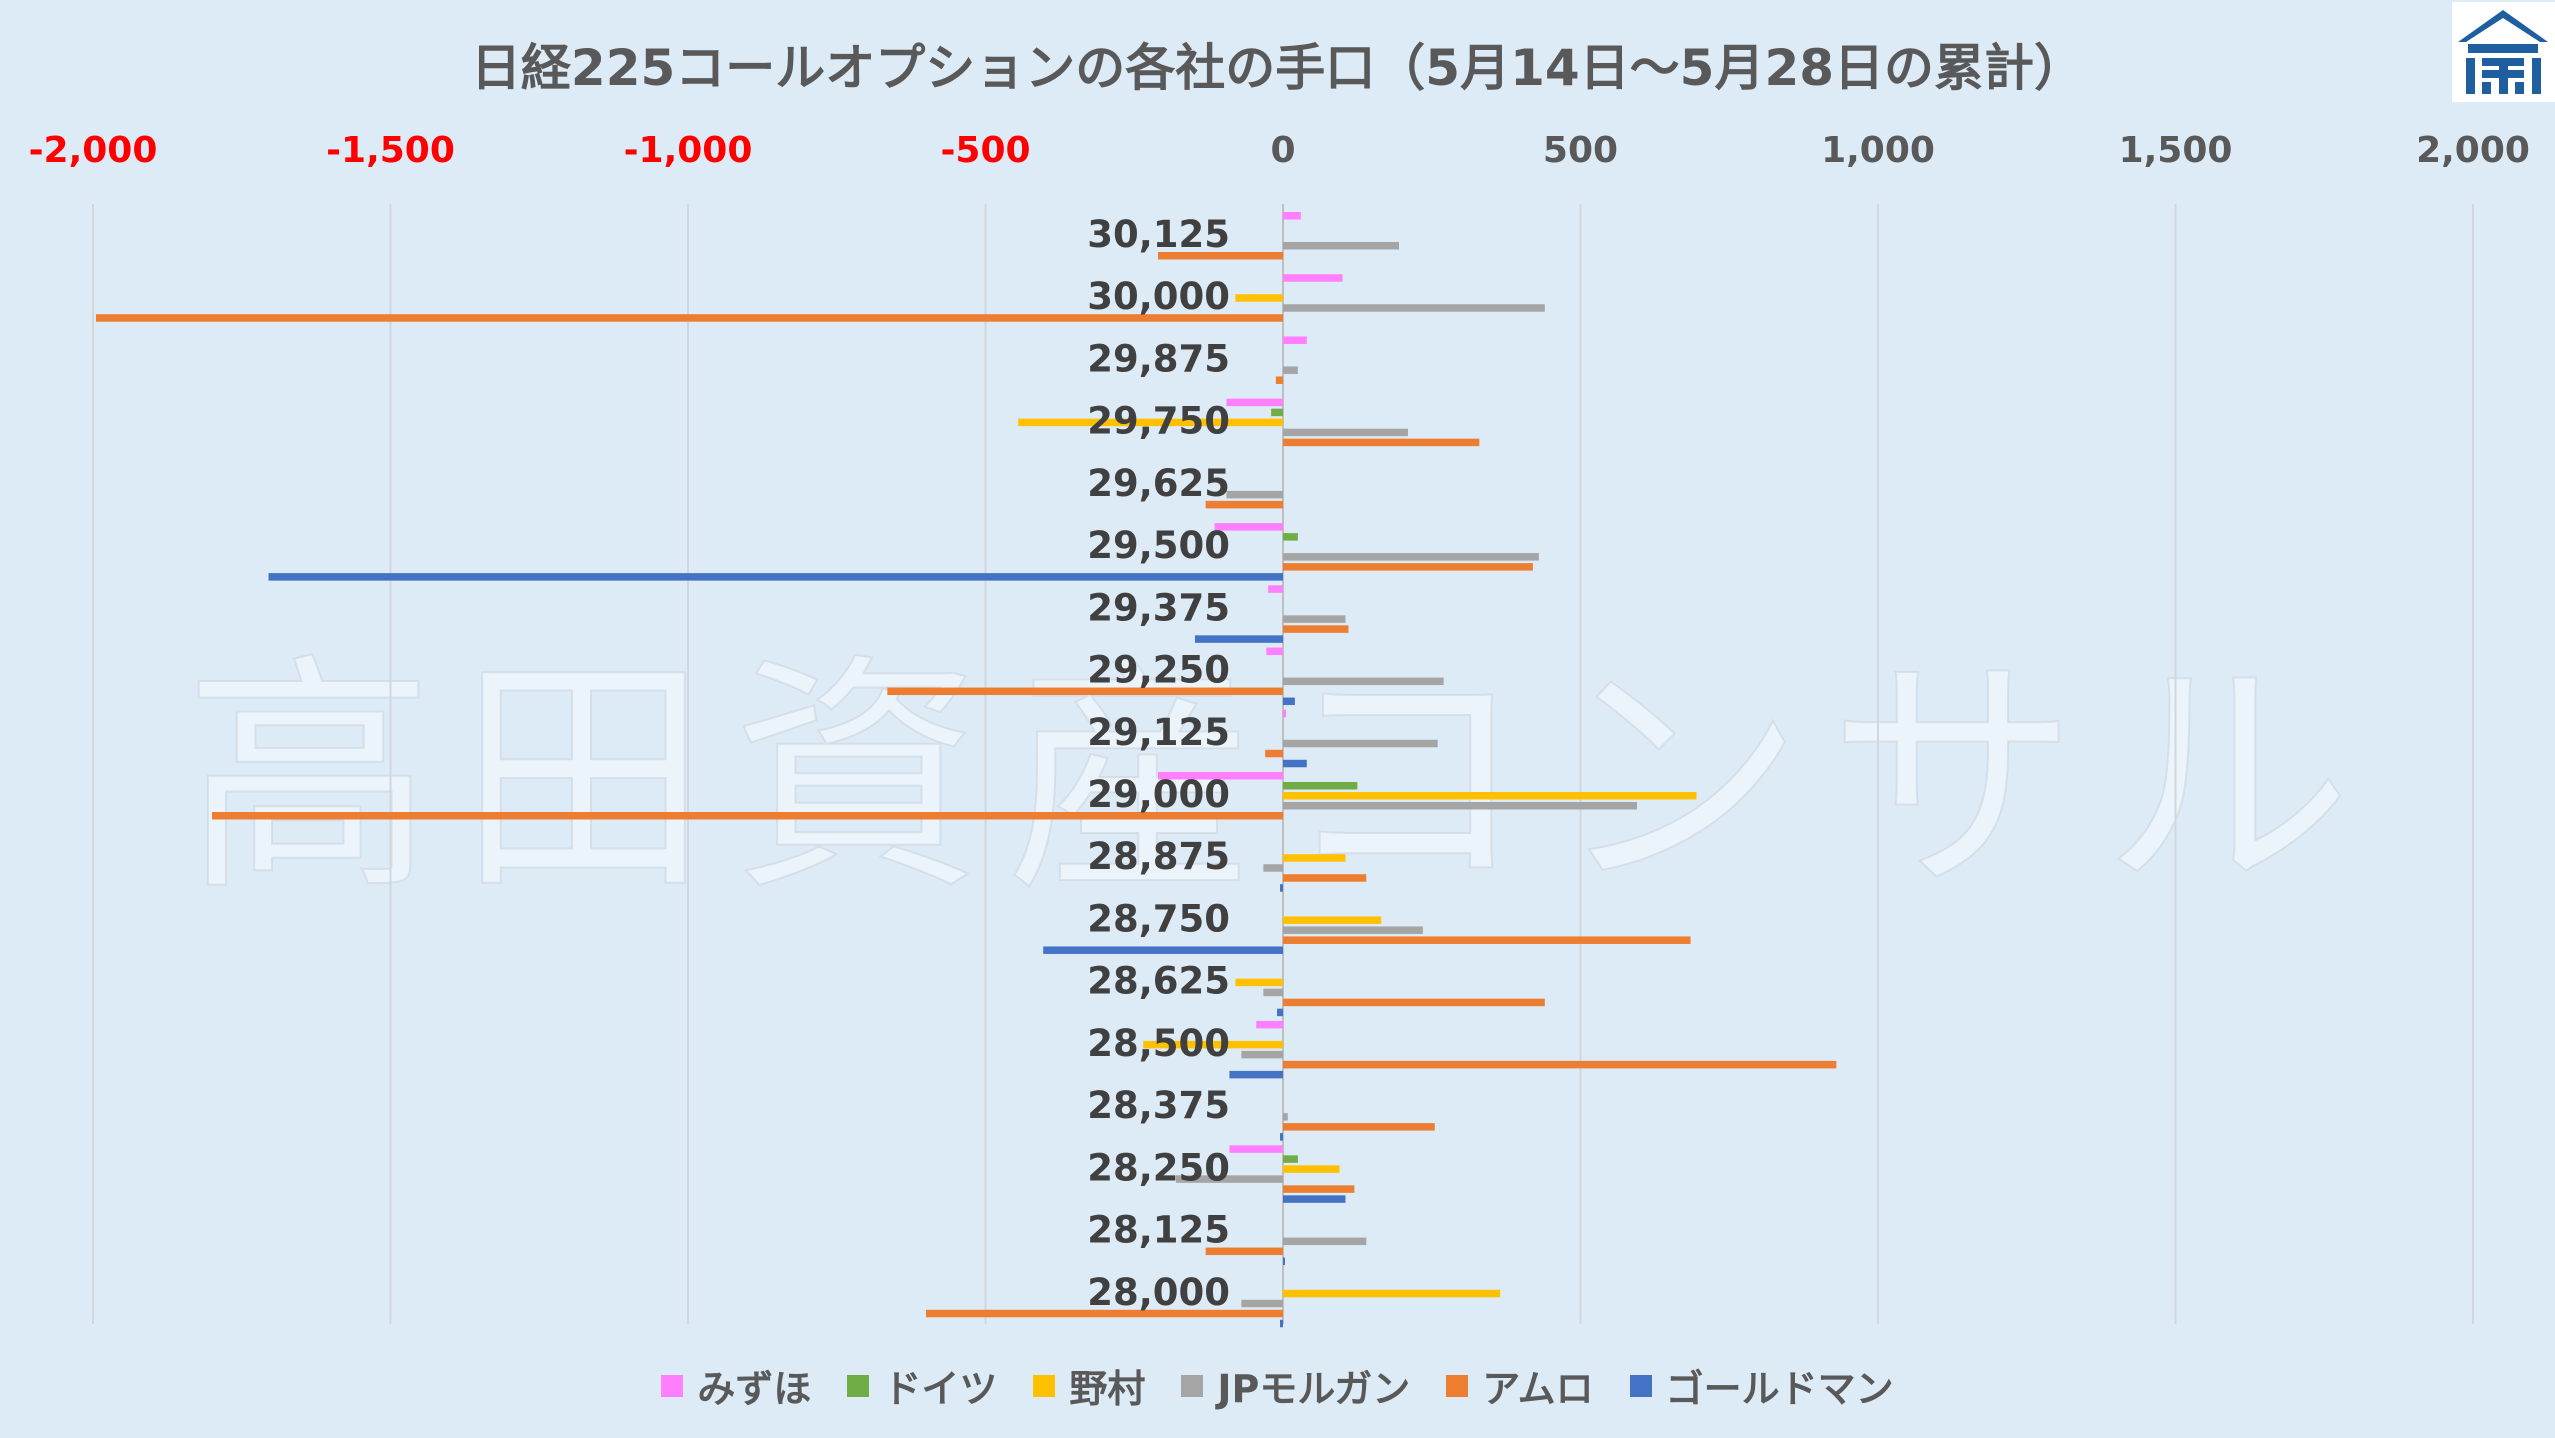  I want to click on x-tick-label: -1,500, so click(390, 150).